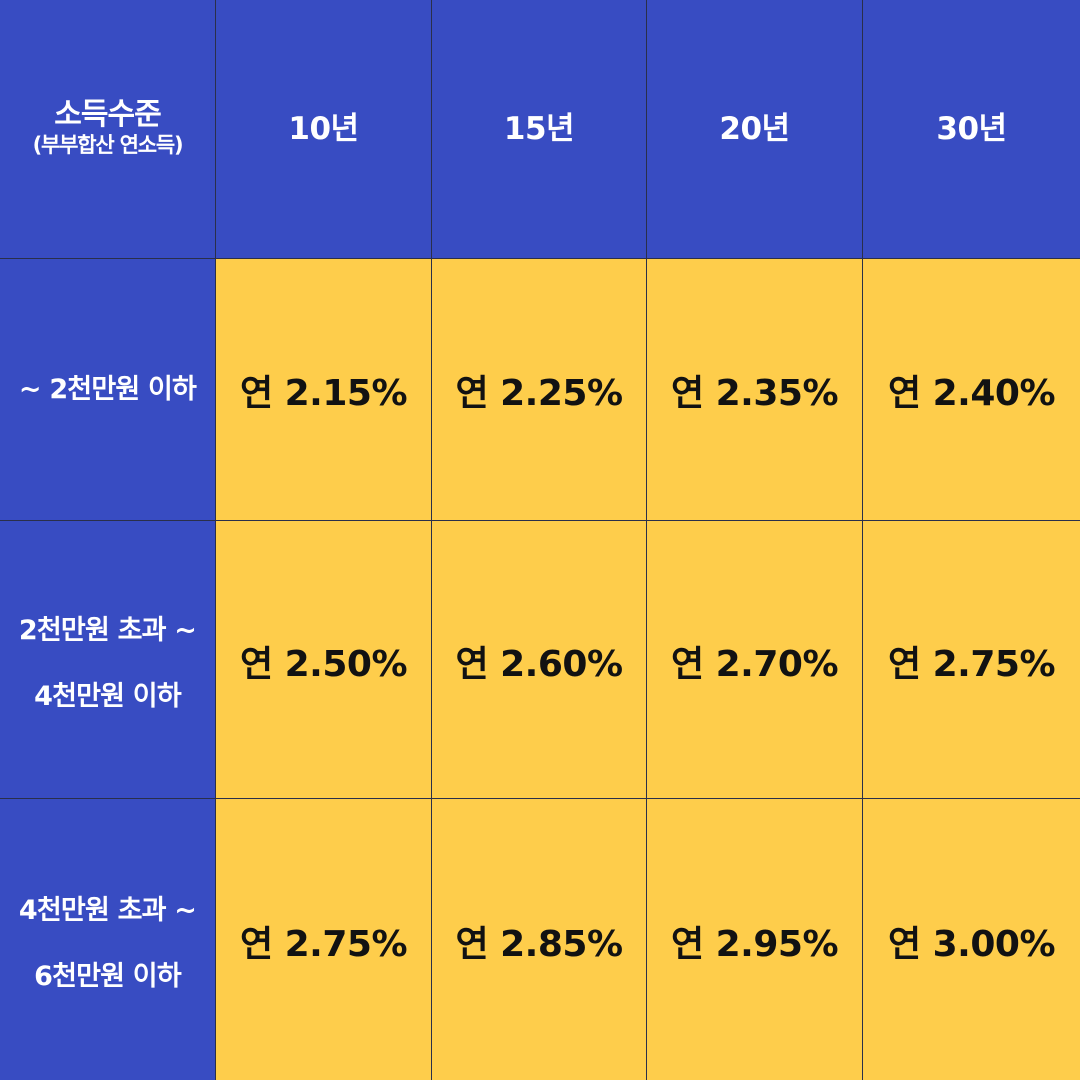 The height and width of the screenshot is (1080, 1080). I want to click on rate-cell: 연 2.95%, so click(755, 939).